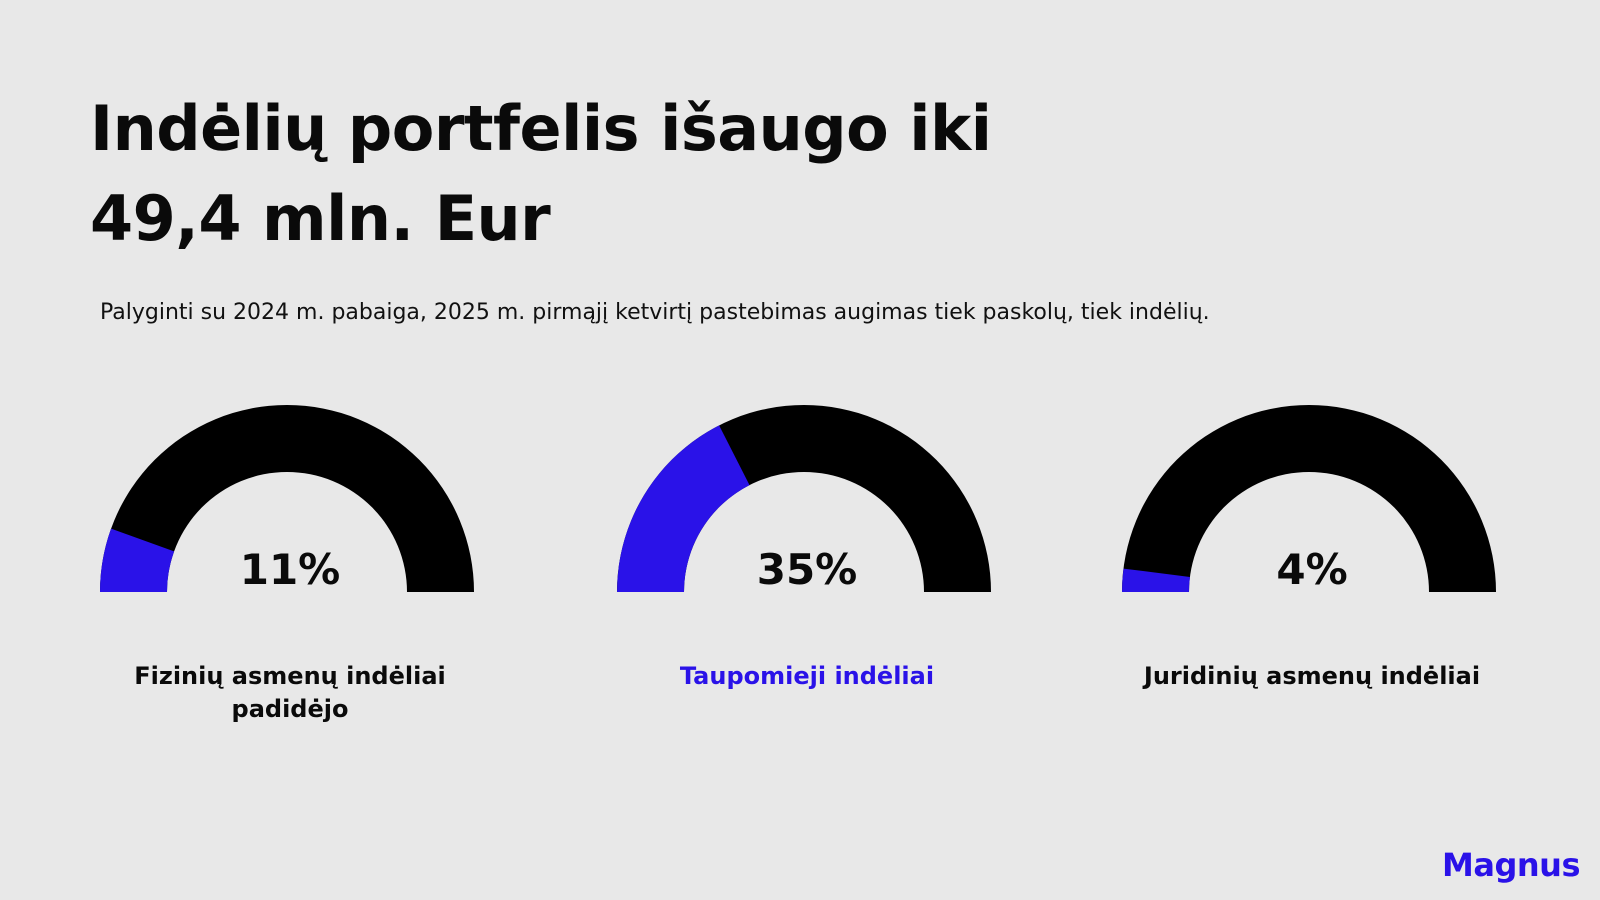 Image resolution: width=1600 pixels, height=900 pixels. I want to click on gauge-chart-2: 35% Taupomieji indėliai, so click(807, 575).